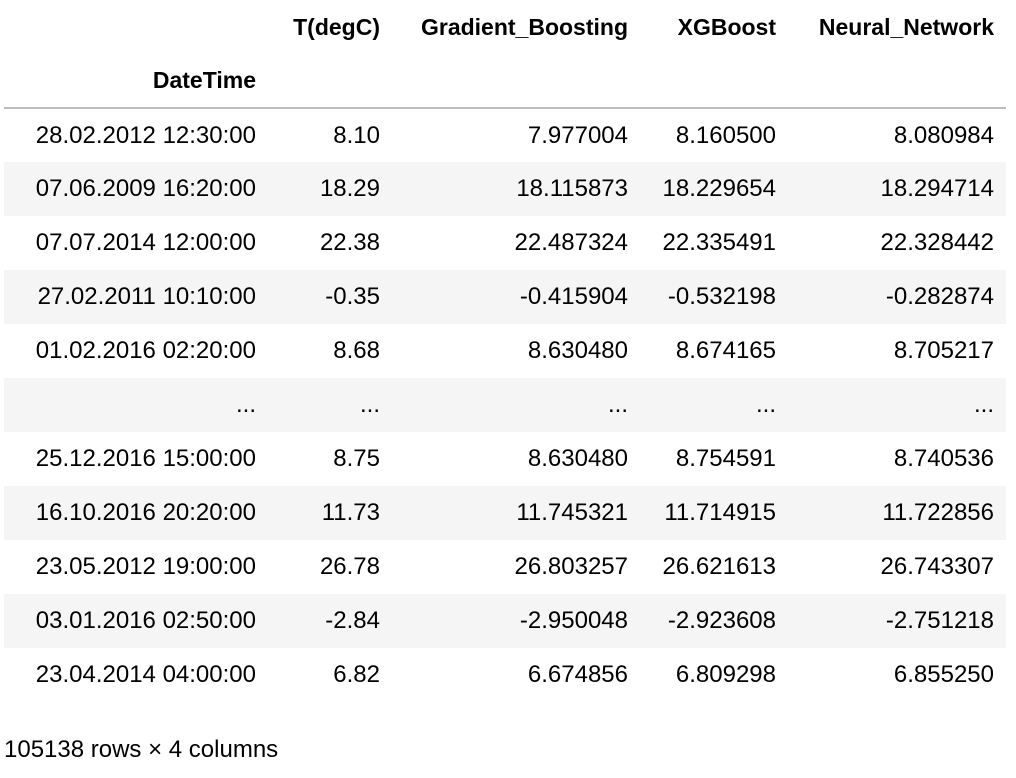 The image size is (1016, 778). Describe the element at coordinates (943, 458) in the screenshot. I see `cell-neural-network: 8.740536` at that location.